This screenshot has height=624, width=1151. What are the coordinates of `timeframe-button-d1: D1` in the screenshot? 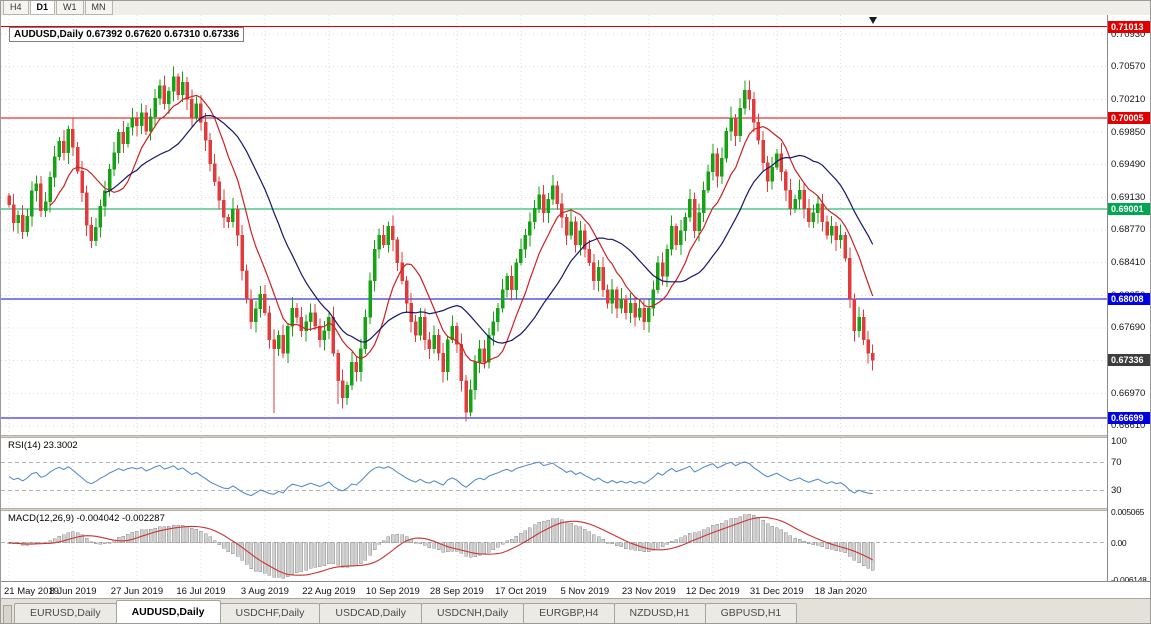 It's located at (42, 8).